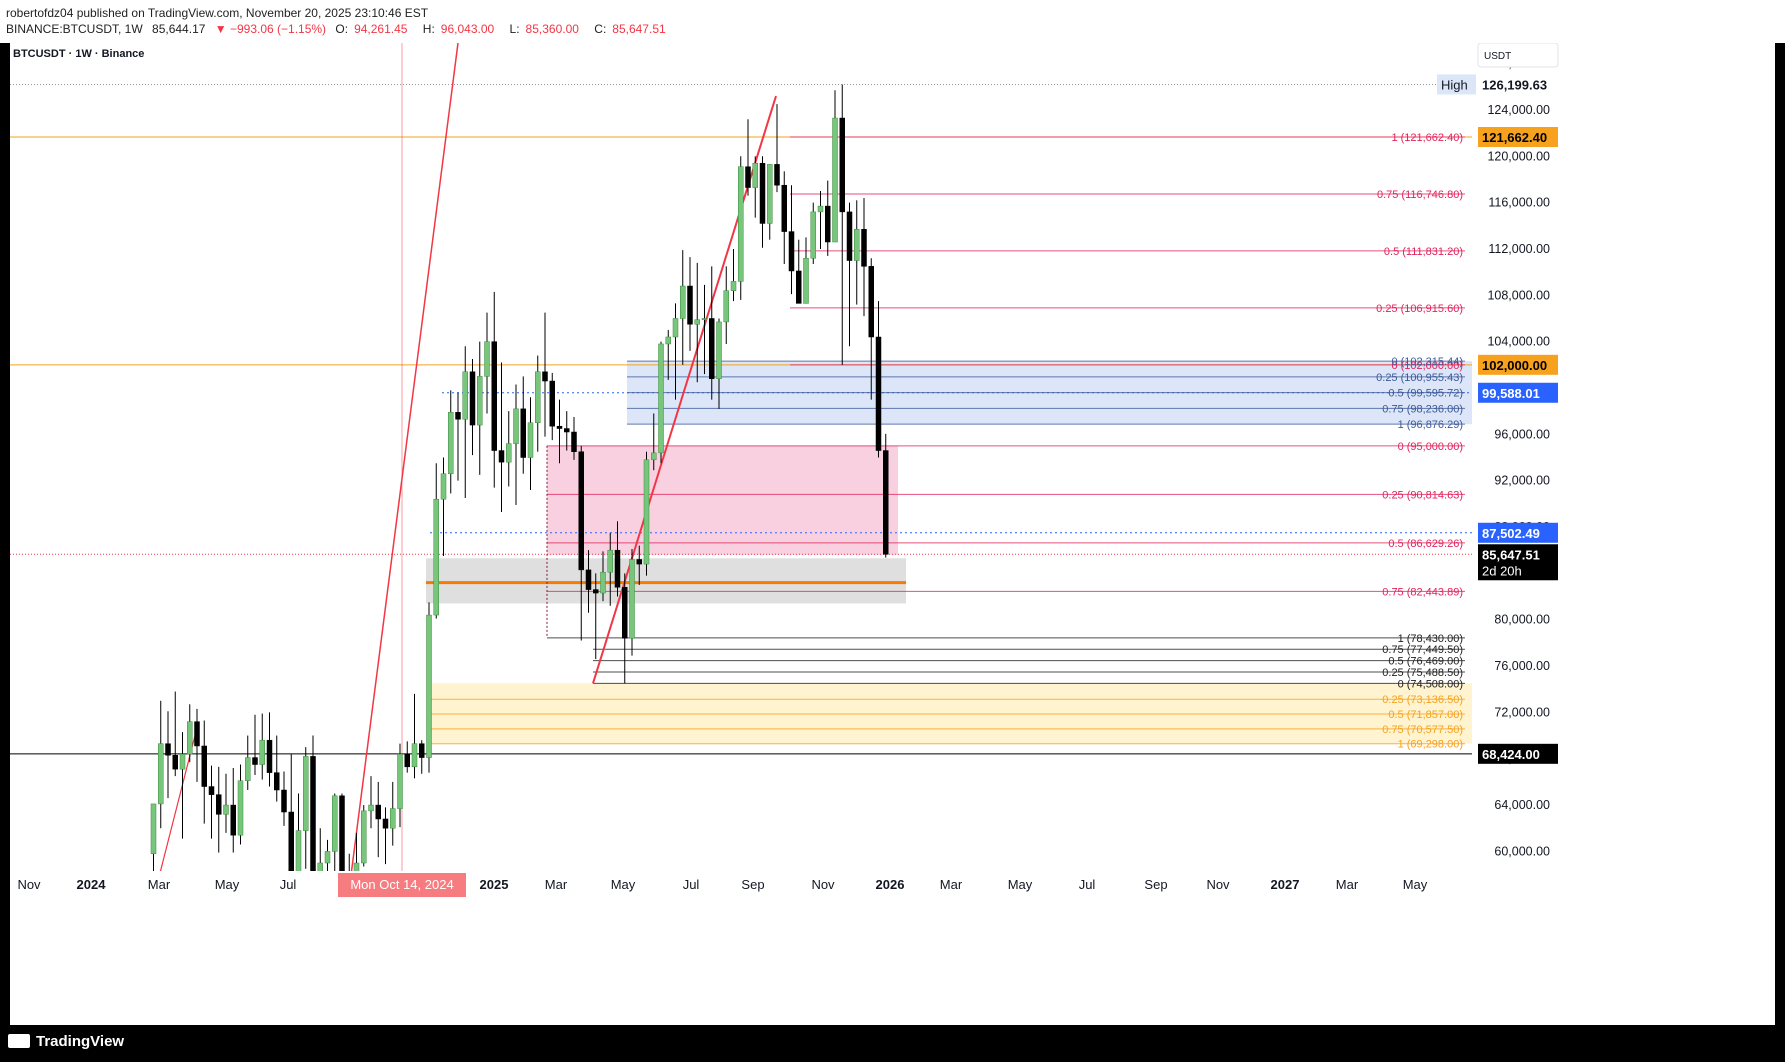 This screenshot has width=1785, height=1062. Describe the element at coordinates (1419, 309) in the screenshot. I see `fib-label: 0.25 (106,915.60)` at that location.